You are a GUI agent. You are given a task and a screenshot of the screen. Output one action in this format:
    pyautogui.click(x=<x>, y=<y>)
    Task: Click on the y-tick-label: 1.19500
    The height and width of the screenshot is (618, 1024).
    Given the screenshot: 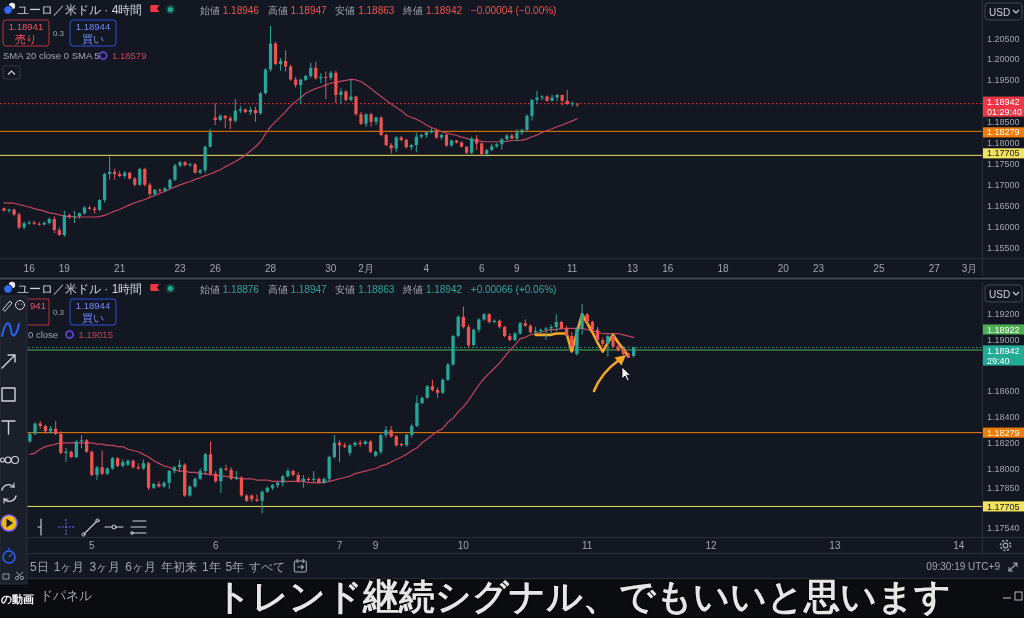 What is the action you would take?
    pyautogui.click(x=1003, y=80)
    